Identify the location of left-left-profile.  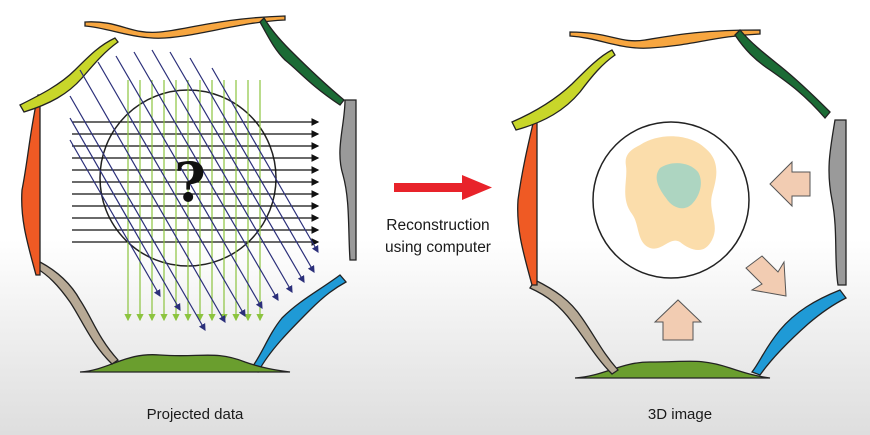
(31, 185).